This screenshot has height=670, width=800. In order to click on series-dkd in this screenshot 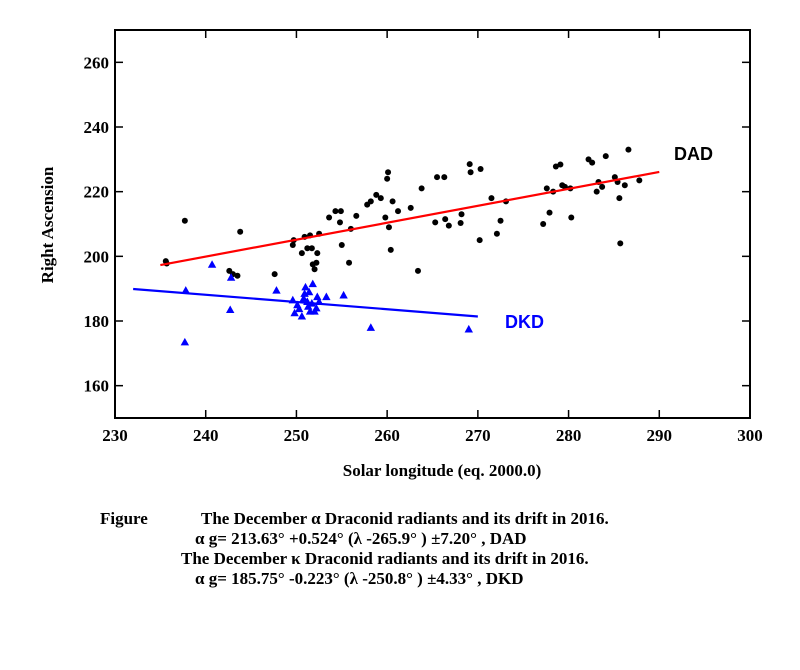, I will do `click(305, 303)`.